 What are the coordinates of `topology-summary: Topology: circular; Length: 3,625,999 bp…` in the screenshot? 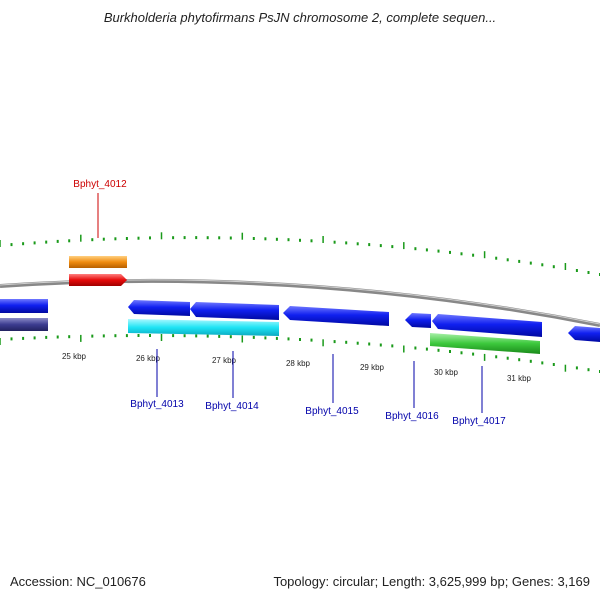 It's located at (431, 581).